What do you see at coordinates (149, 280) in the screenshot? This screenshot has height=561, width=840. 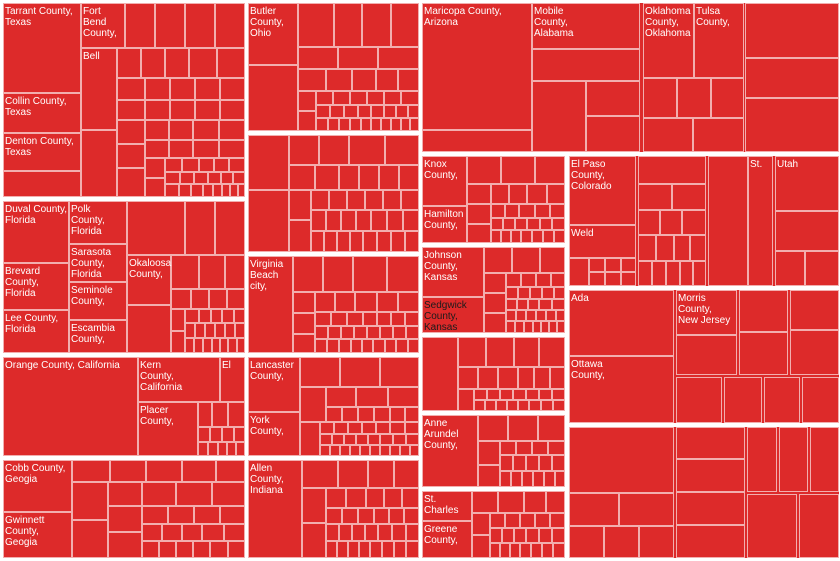 I see `treemap-cell-okaloosa` at bounding box center [149, 280].